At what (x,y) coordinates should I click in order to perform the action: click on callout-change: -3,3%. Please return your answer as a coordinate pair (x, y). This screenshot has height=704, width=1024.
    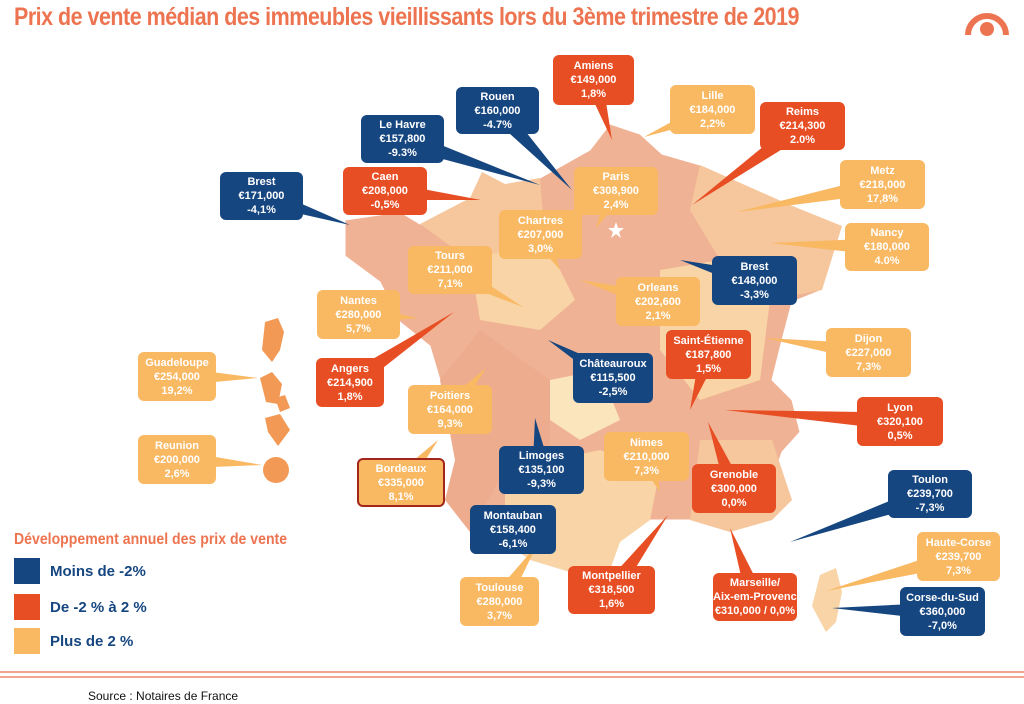
    Looking at the image, I should click on (754, 294).